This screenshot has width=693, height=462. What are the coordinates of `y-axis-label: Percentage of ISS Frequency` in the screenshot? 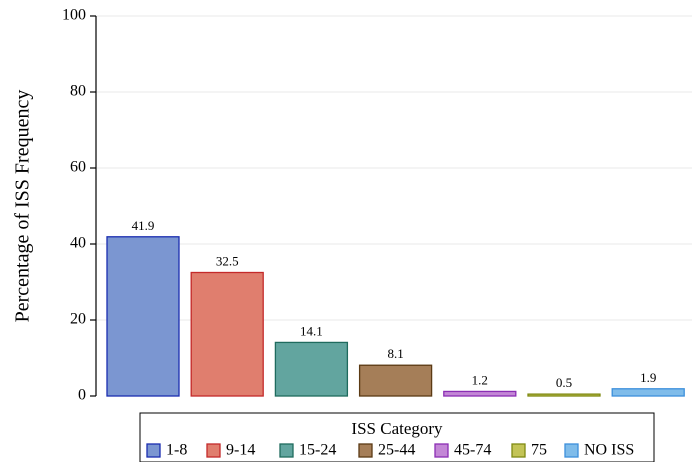 It's located at (23, 206).